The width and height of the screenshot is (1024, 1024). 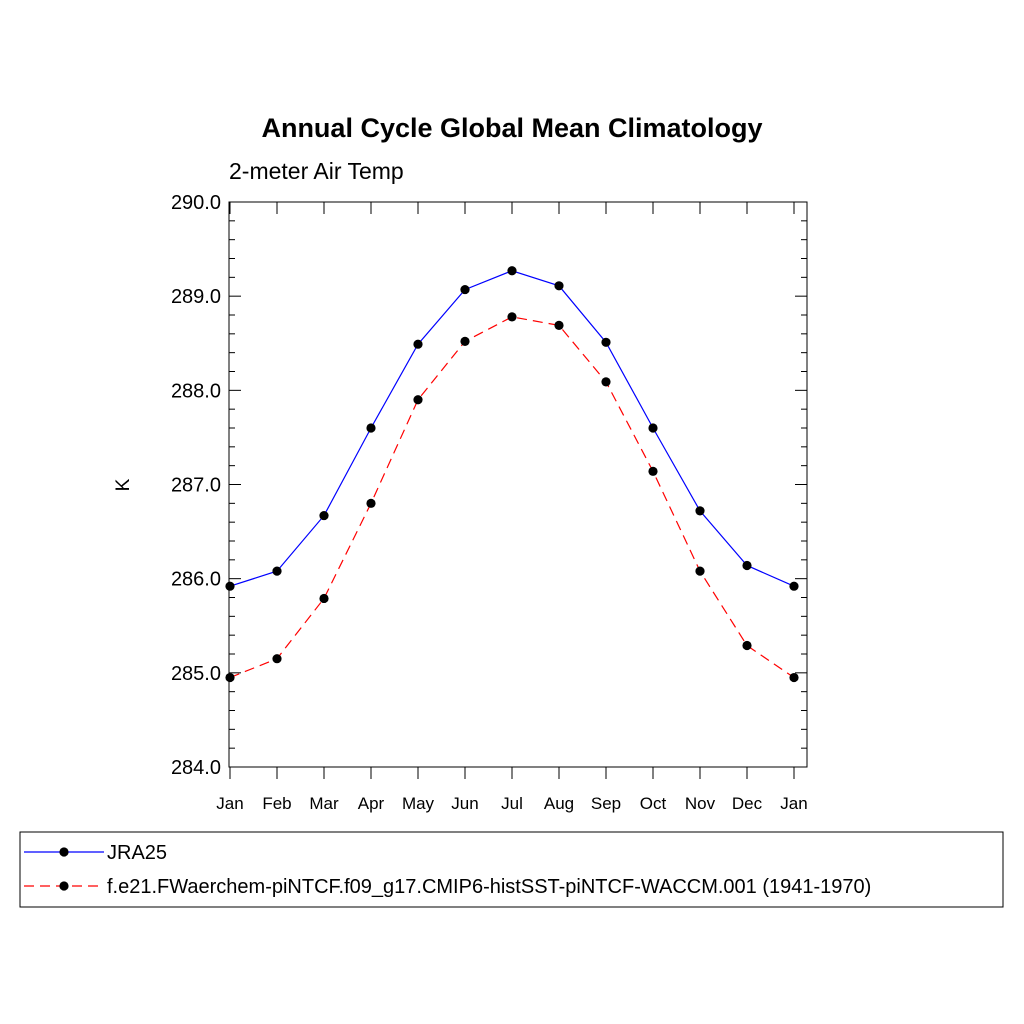 What do you see at coordinates (316, 171) in the screenshot?
I see `chart-subtitle: 2-meter Air Temp` at bounding box center [316, 171].